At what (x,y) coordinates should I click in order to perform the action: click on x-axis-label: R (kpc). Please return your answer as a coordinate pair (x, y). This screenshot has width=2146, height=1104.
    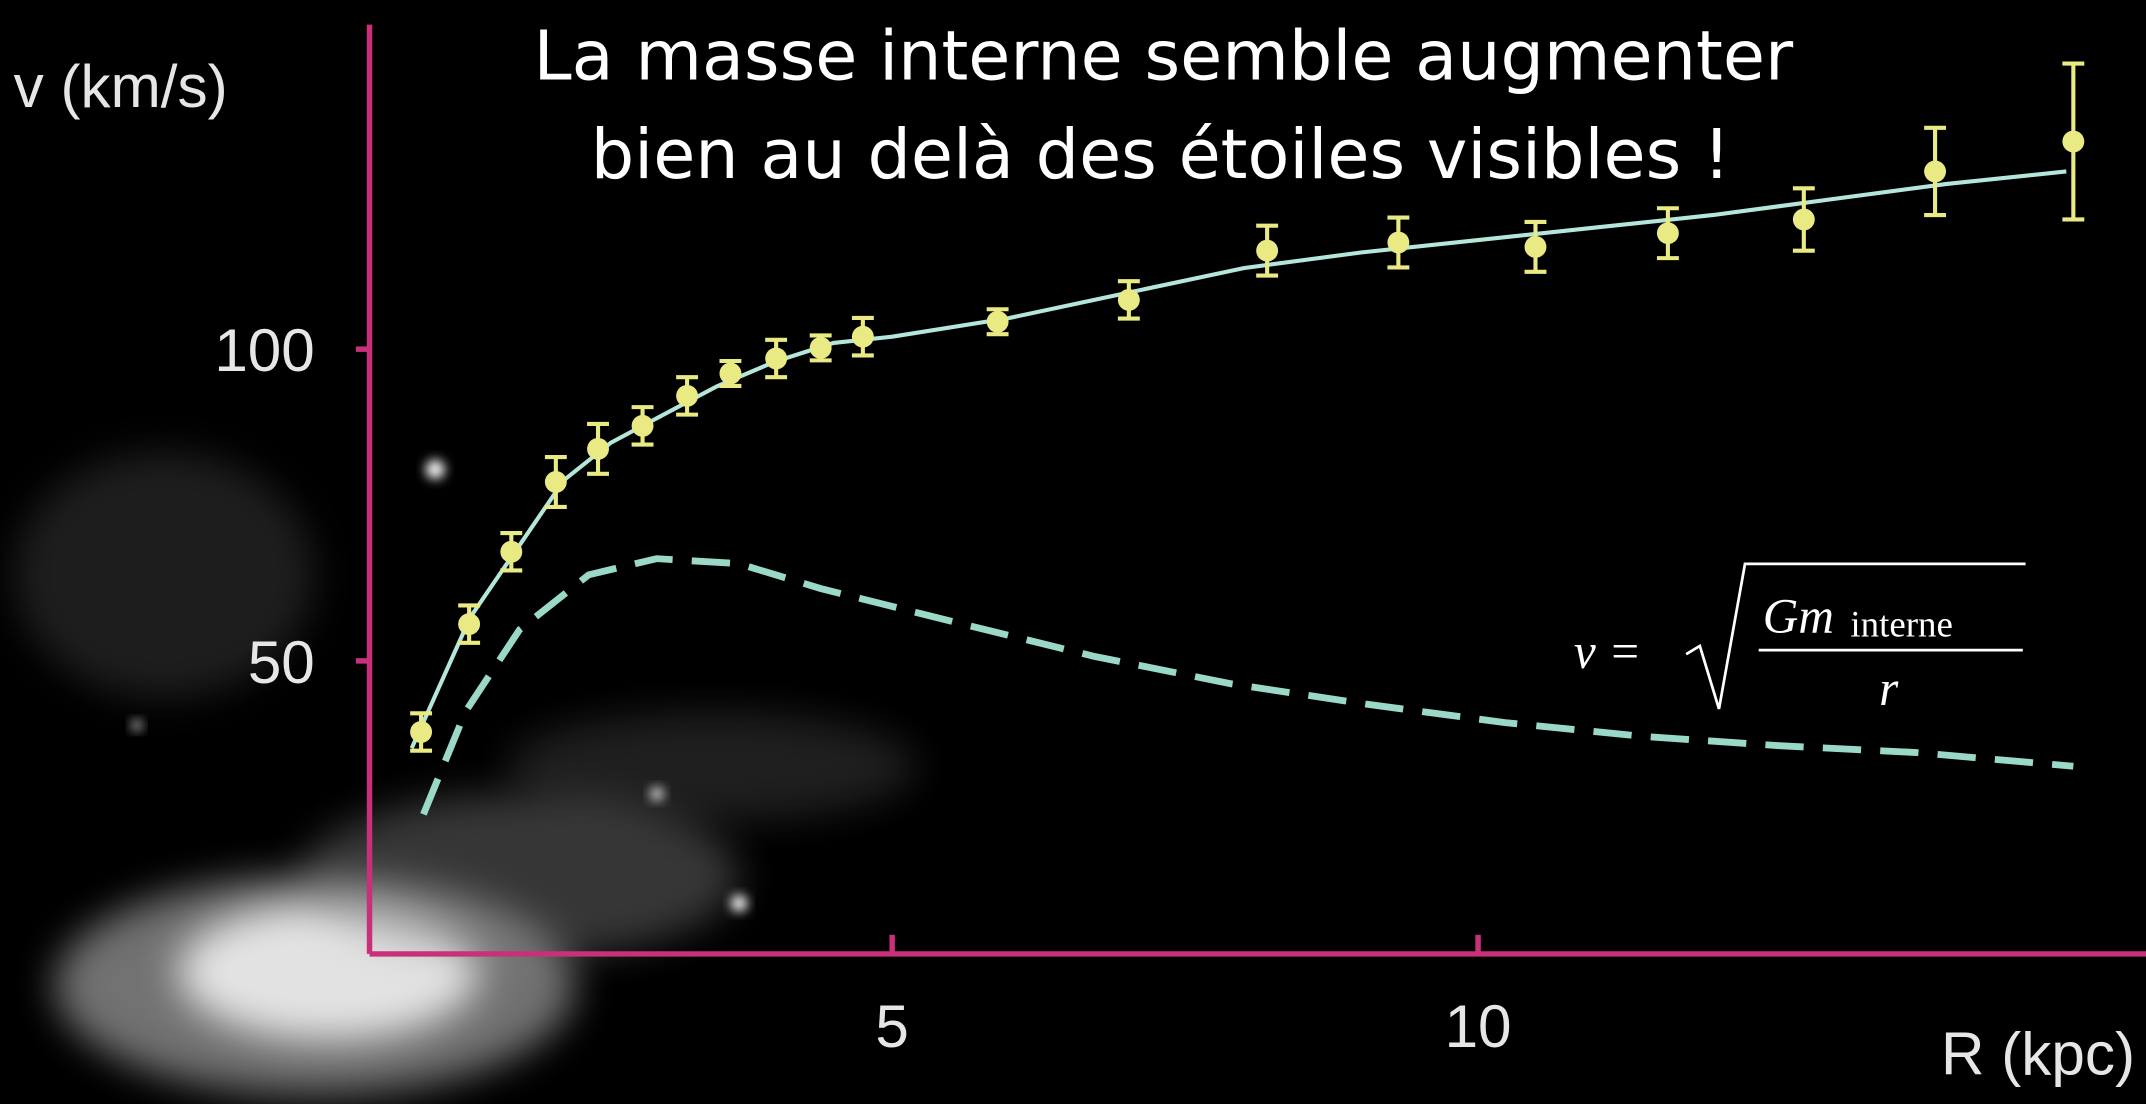
    Looking at the image, I should click on (2038, 1053).